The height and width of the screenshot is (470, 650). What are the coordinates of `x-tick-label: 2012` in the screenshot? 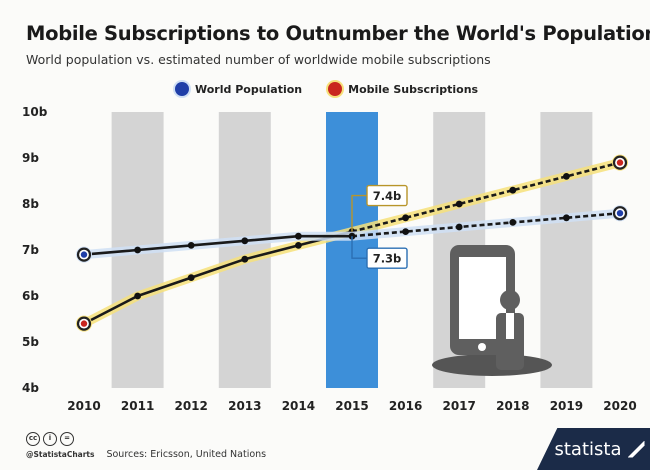 It's located at (190, 406).